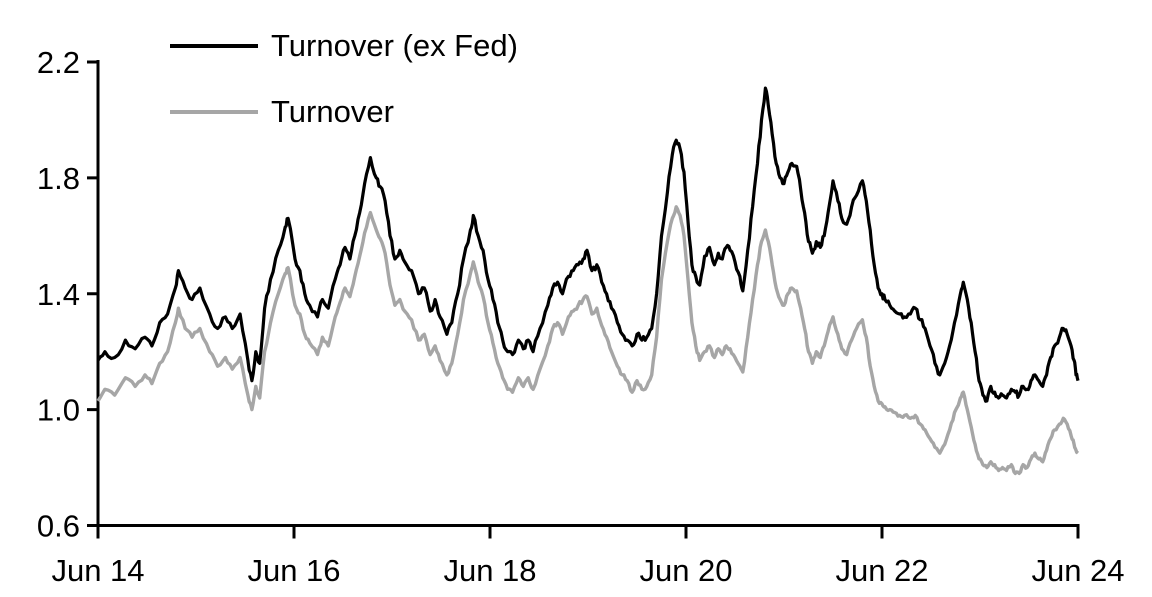 Image resolution: width=1152 pixels, height=597 pixels. I want to click on y-tick-label: 1.8, so click(58, 178).